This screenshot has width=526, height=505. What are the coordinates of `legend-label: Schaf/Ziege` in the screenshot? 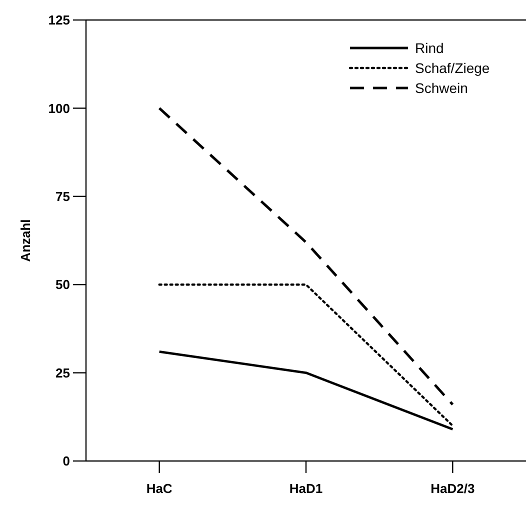 It's located at (452, 68).